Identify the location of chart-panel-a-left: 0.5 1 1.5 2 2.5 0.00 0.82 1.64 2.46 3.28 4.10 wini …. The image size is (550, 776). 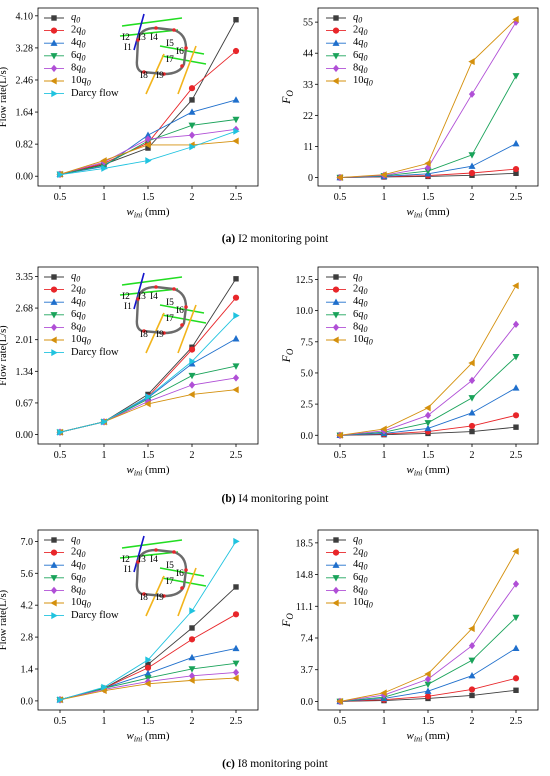
(129, 113).